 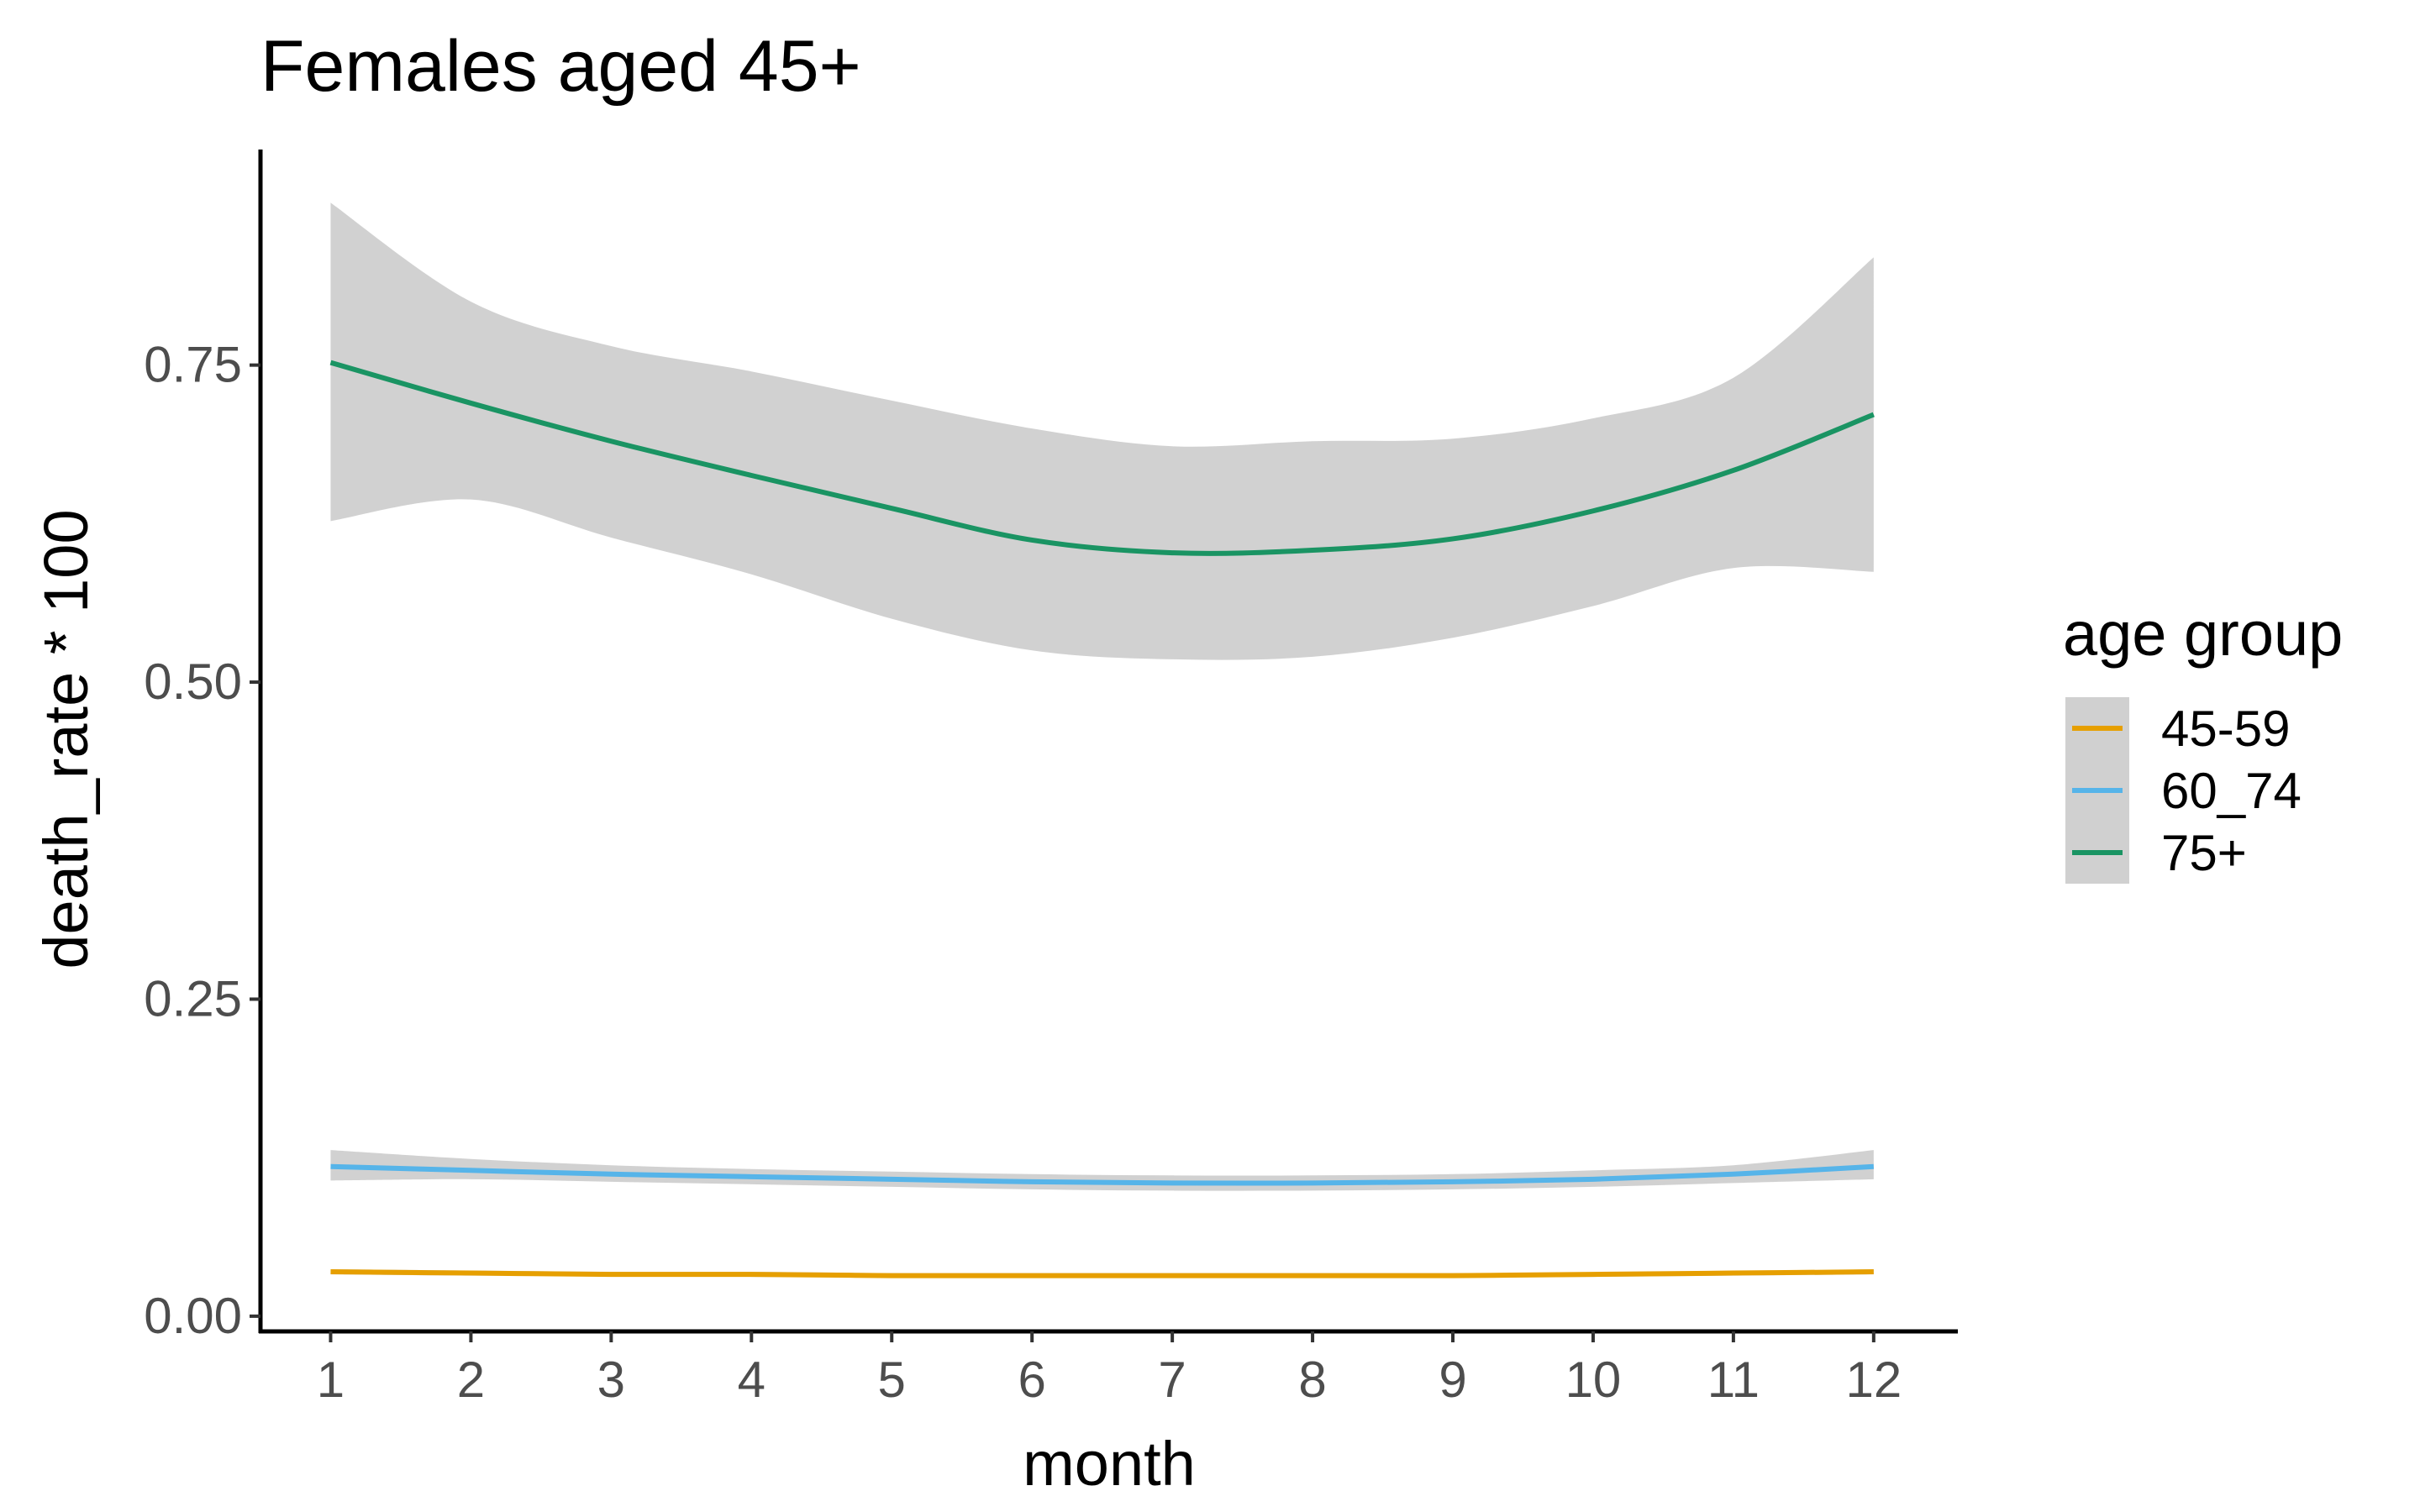 What do you see at coordinates (193, 365) in the screenshot?
I see `y-tick-label: 0.75` at bounding box center [193, 365].